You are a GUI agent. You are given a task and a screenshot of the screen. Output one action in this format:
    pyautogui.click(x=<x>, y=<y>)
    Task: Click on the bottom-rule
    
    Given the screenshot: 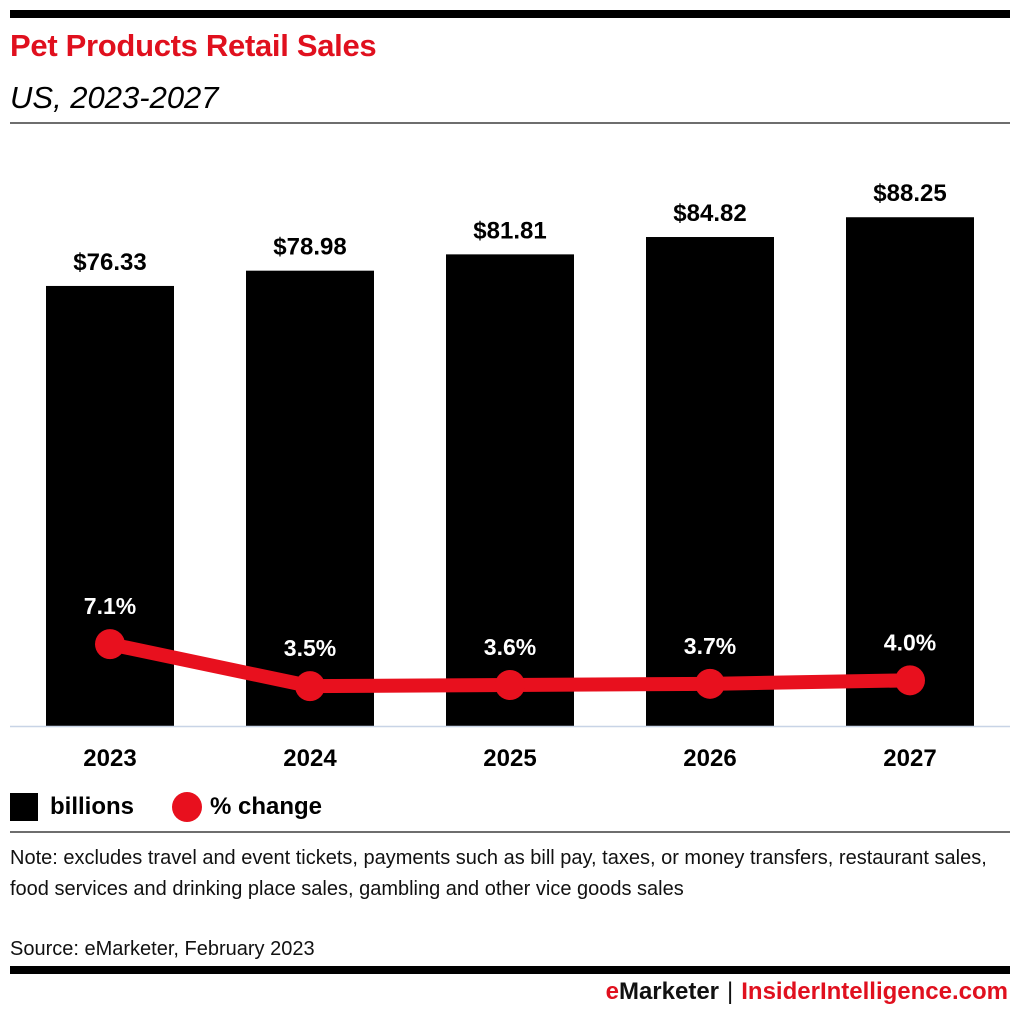 What is the action you would take?
    pyautogui.click(x=510, y=970)
    